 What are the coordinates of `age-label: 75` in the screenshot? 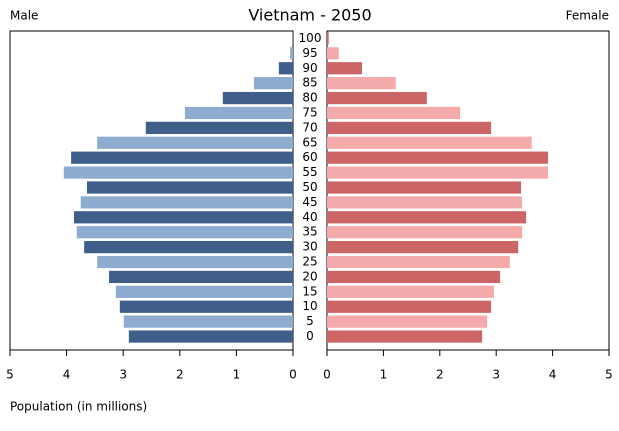 It's located at (309, 112).